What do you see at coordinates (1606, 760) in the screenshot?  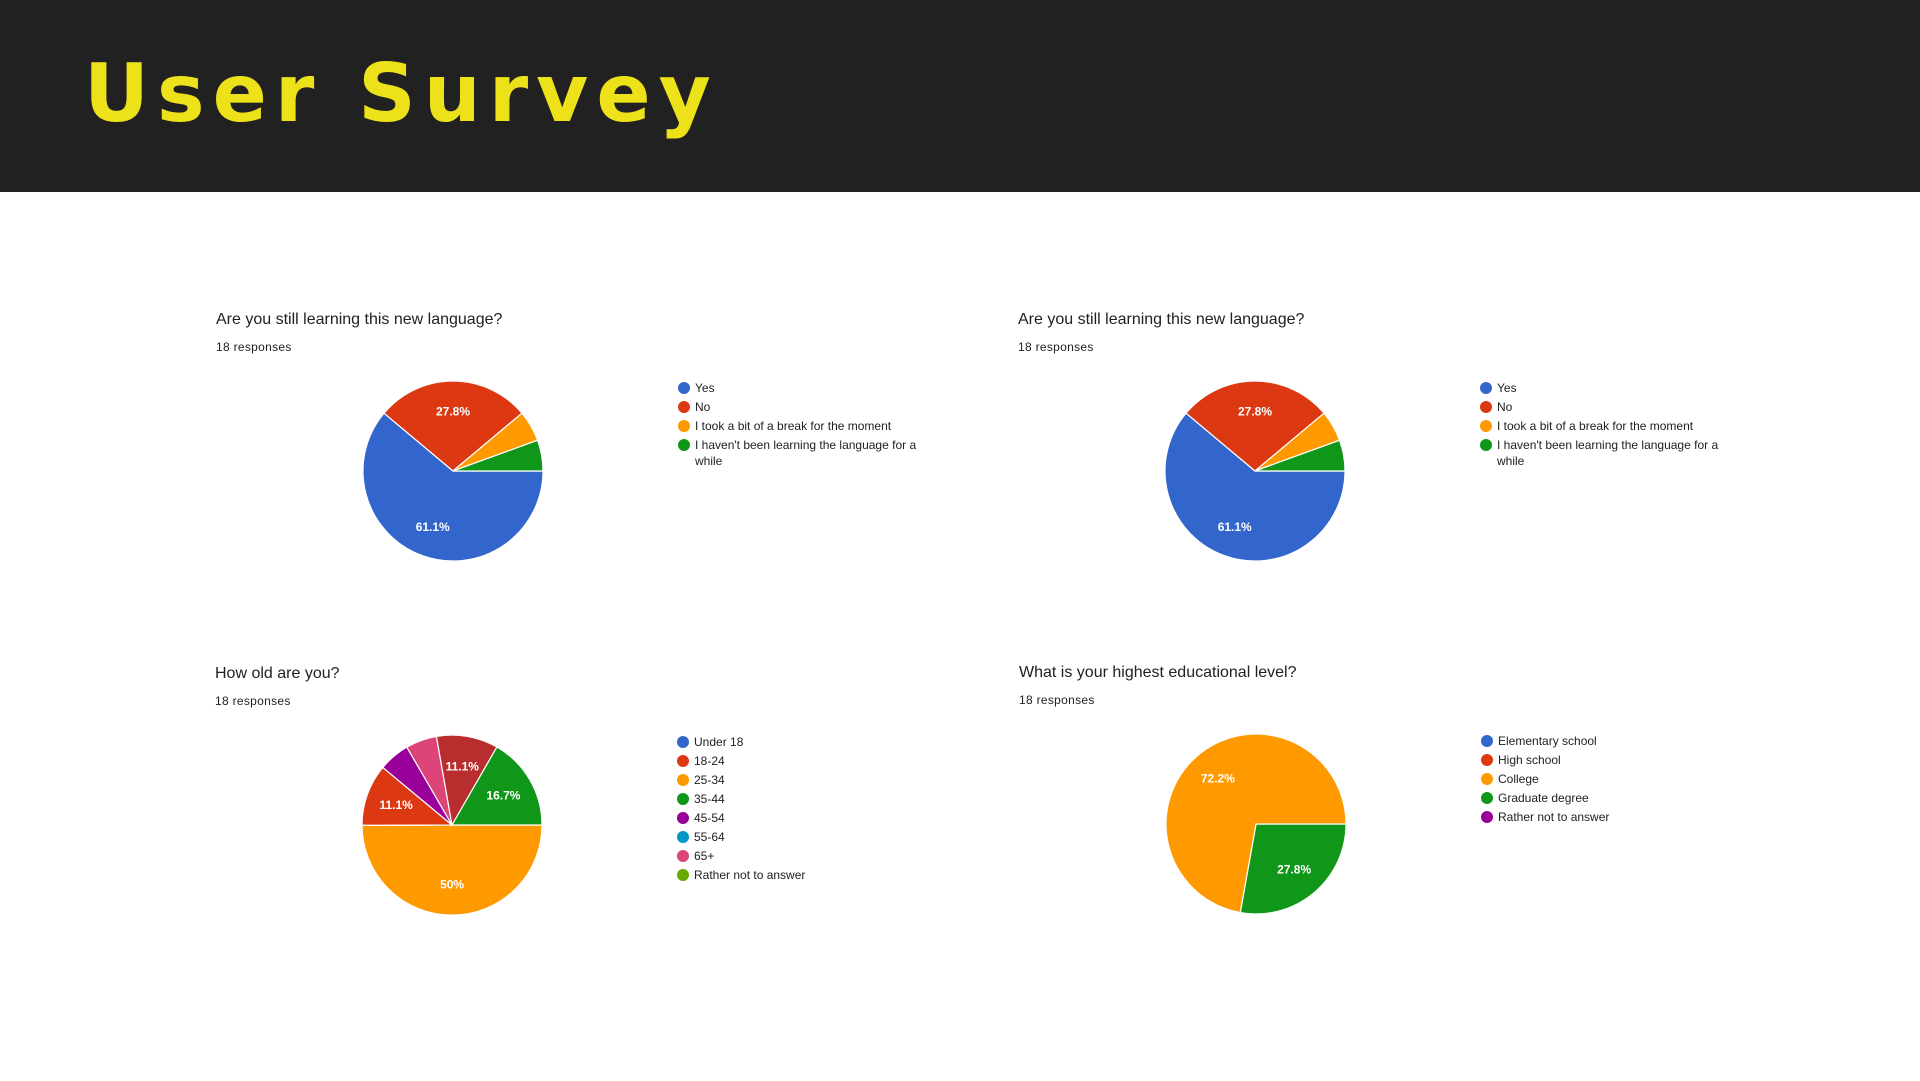 I see `legend-item: High school` at bounding box center [1606, 760].